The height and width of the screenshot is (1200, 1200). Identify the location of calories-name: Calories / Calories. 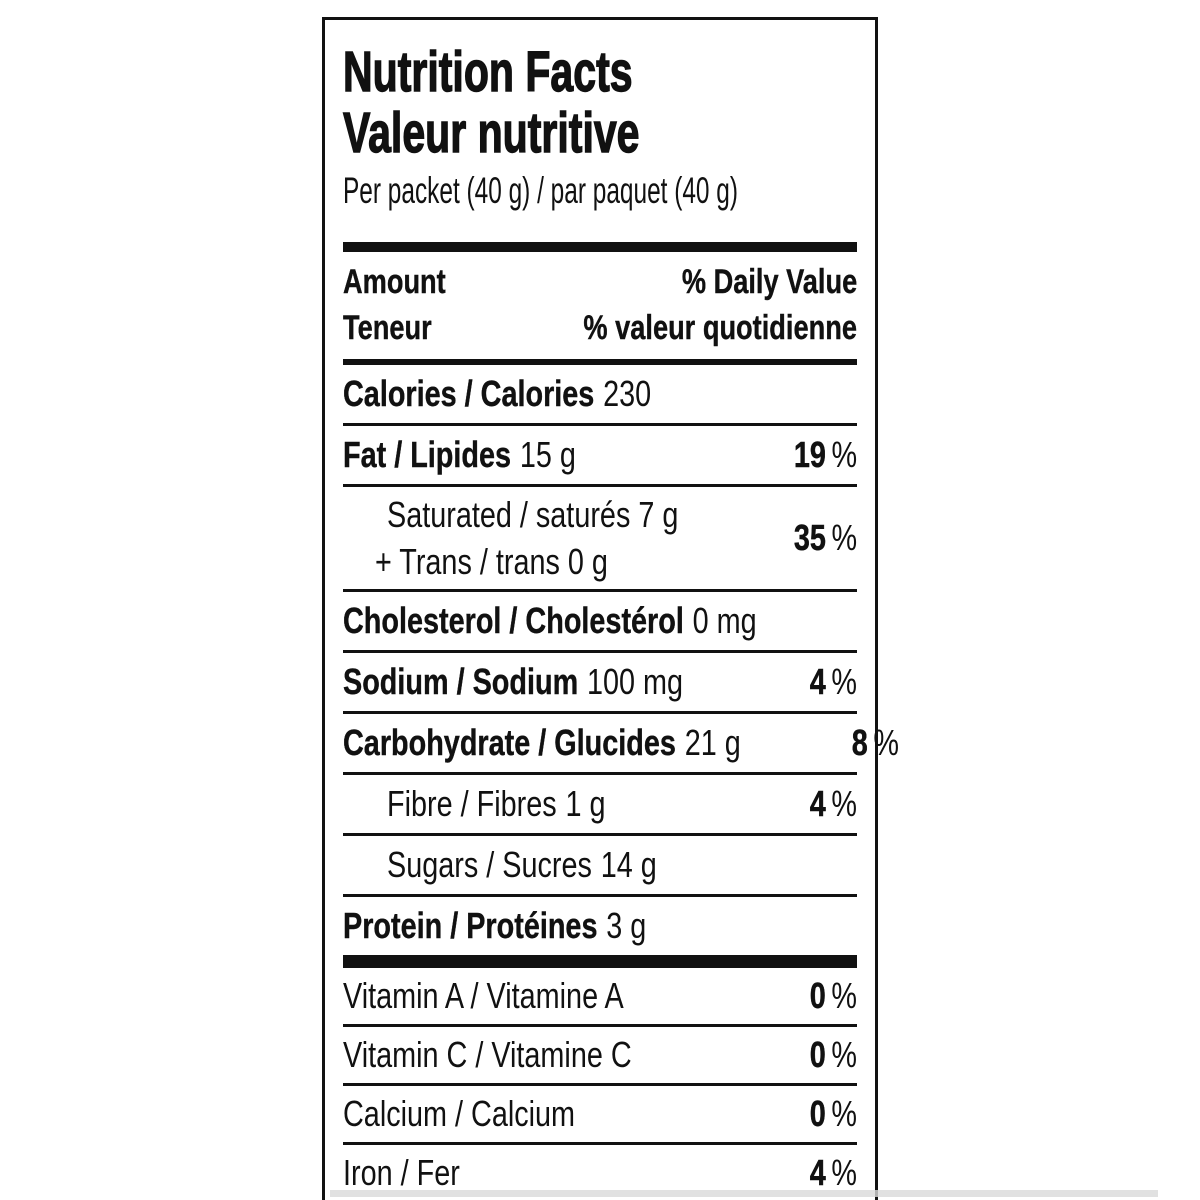
(469, 393).